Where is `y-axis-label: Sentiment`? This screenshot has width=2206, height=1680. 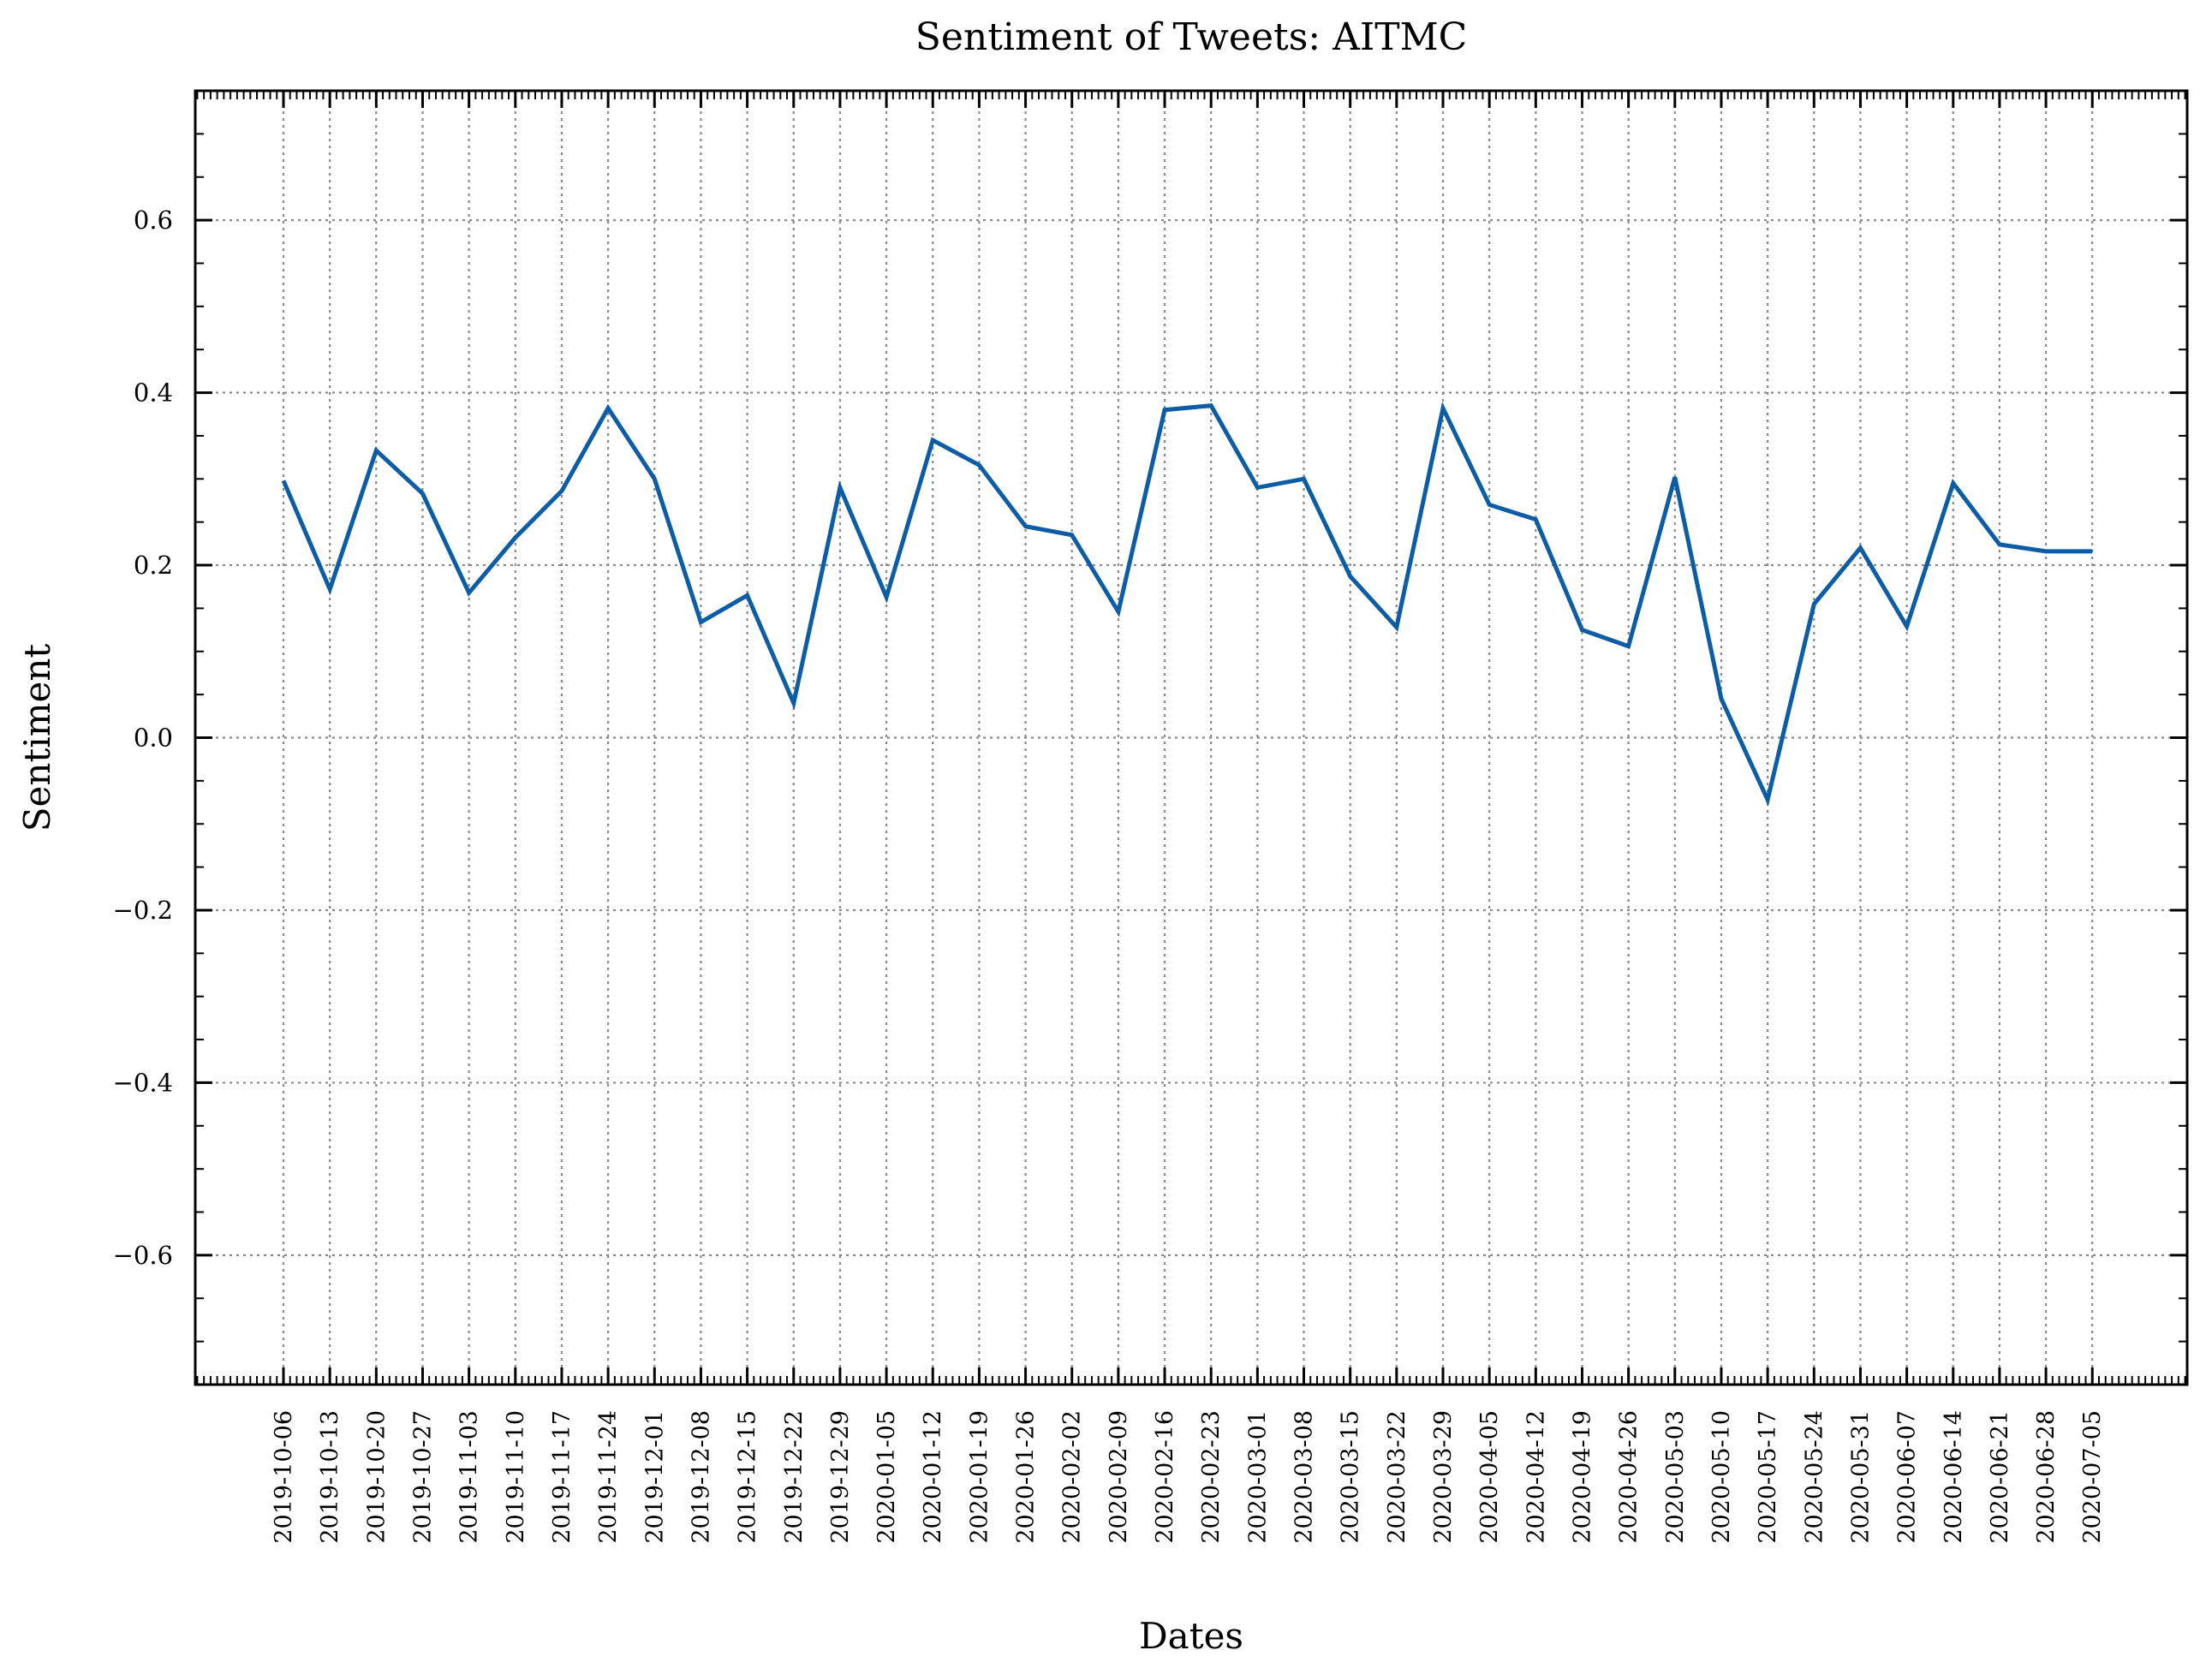
y-axis-label: Sentiment is located at coordinates (37, 738).